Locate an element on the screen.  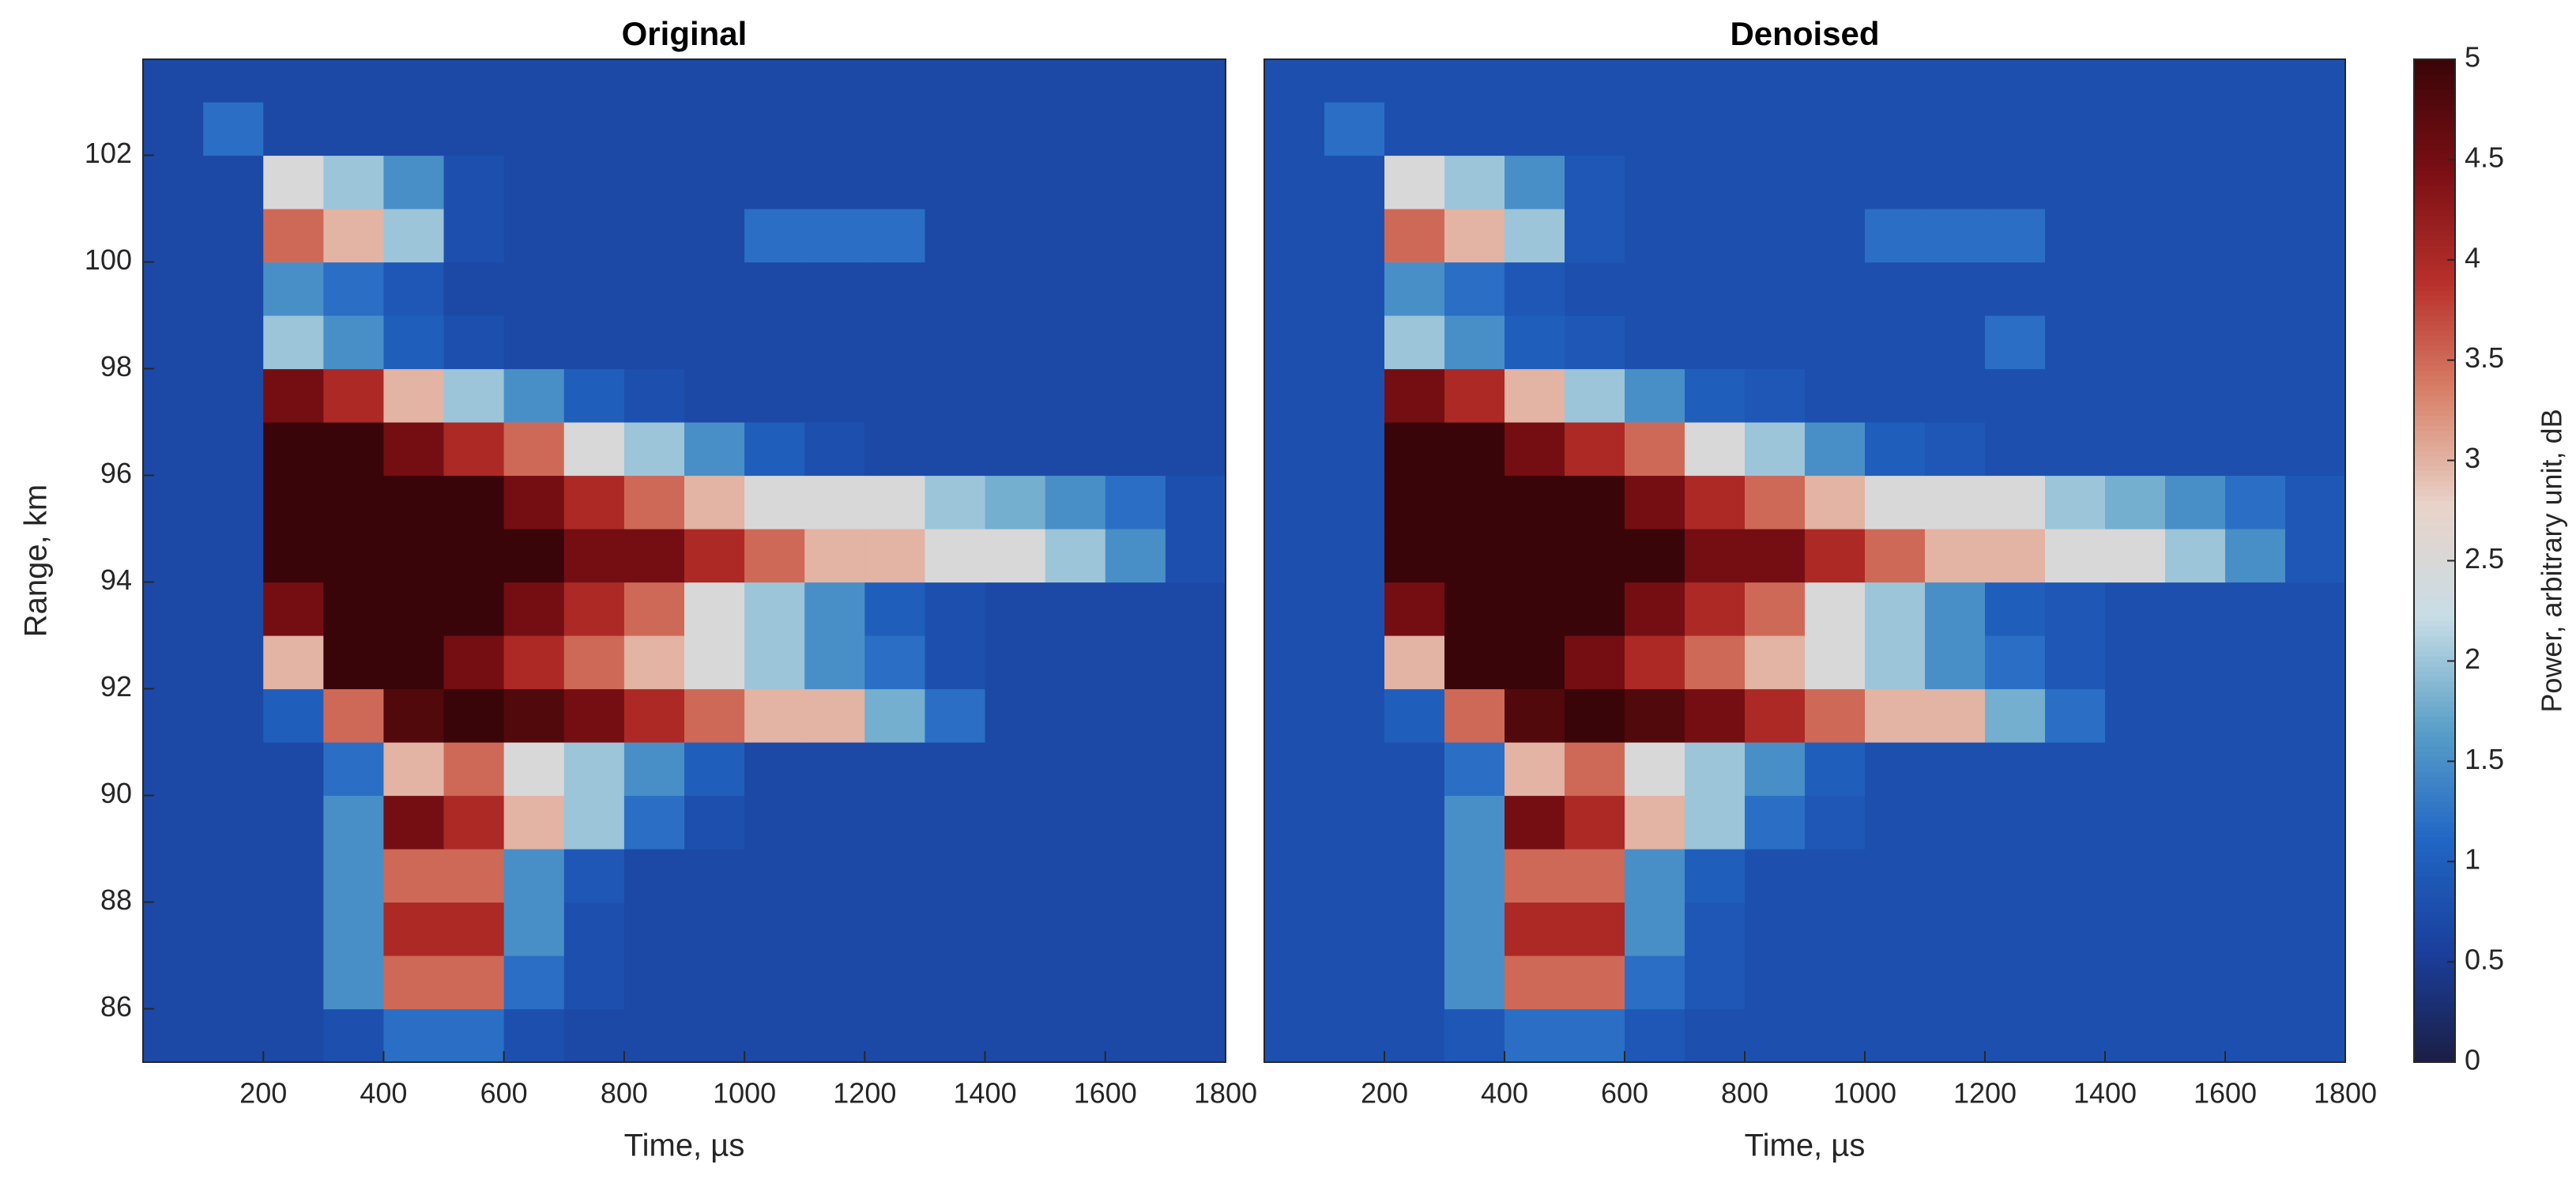
x-tick-label: 1800 is located at coordinates (1225, 1093).